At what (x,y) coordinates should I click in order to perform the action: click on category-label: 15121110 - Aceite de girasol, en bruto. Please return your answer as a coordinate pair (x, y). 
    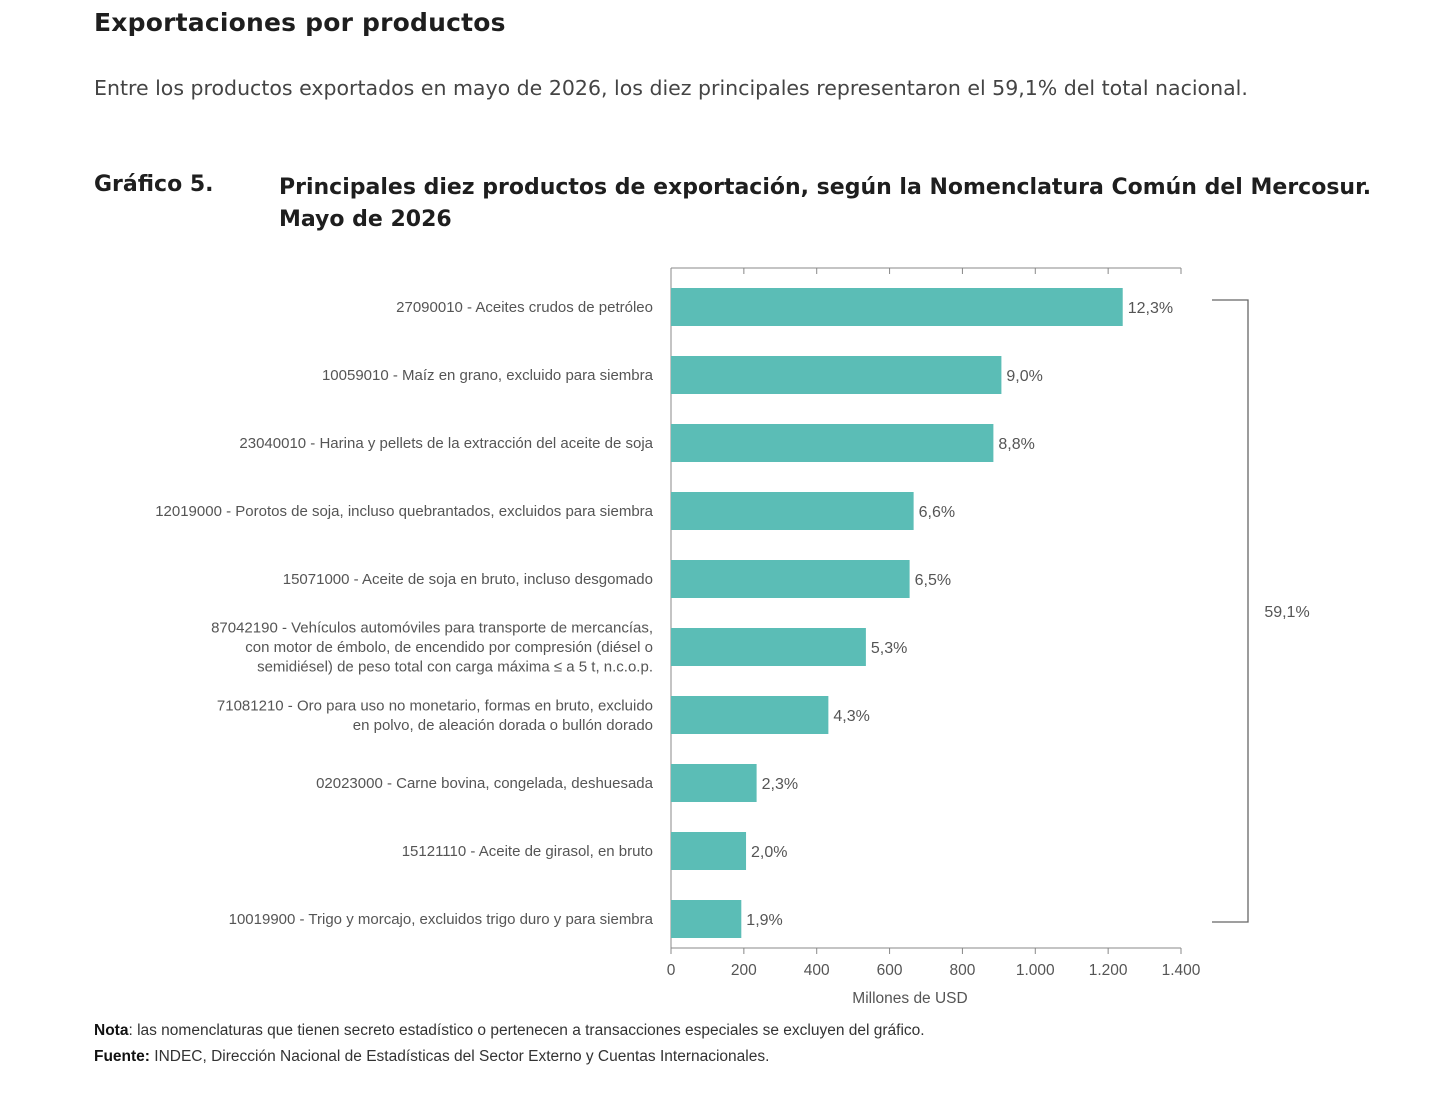
    Looking at the image, I should click on (527, 851).